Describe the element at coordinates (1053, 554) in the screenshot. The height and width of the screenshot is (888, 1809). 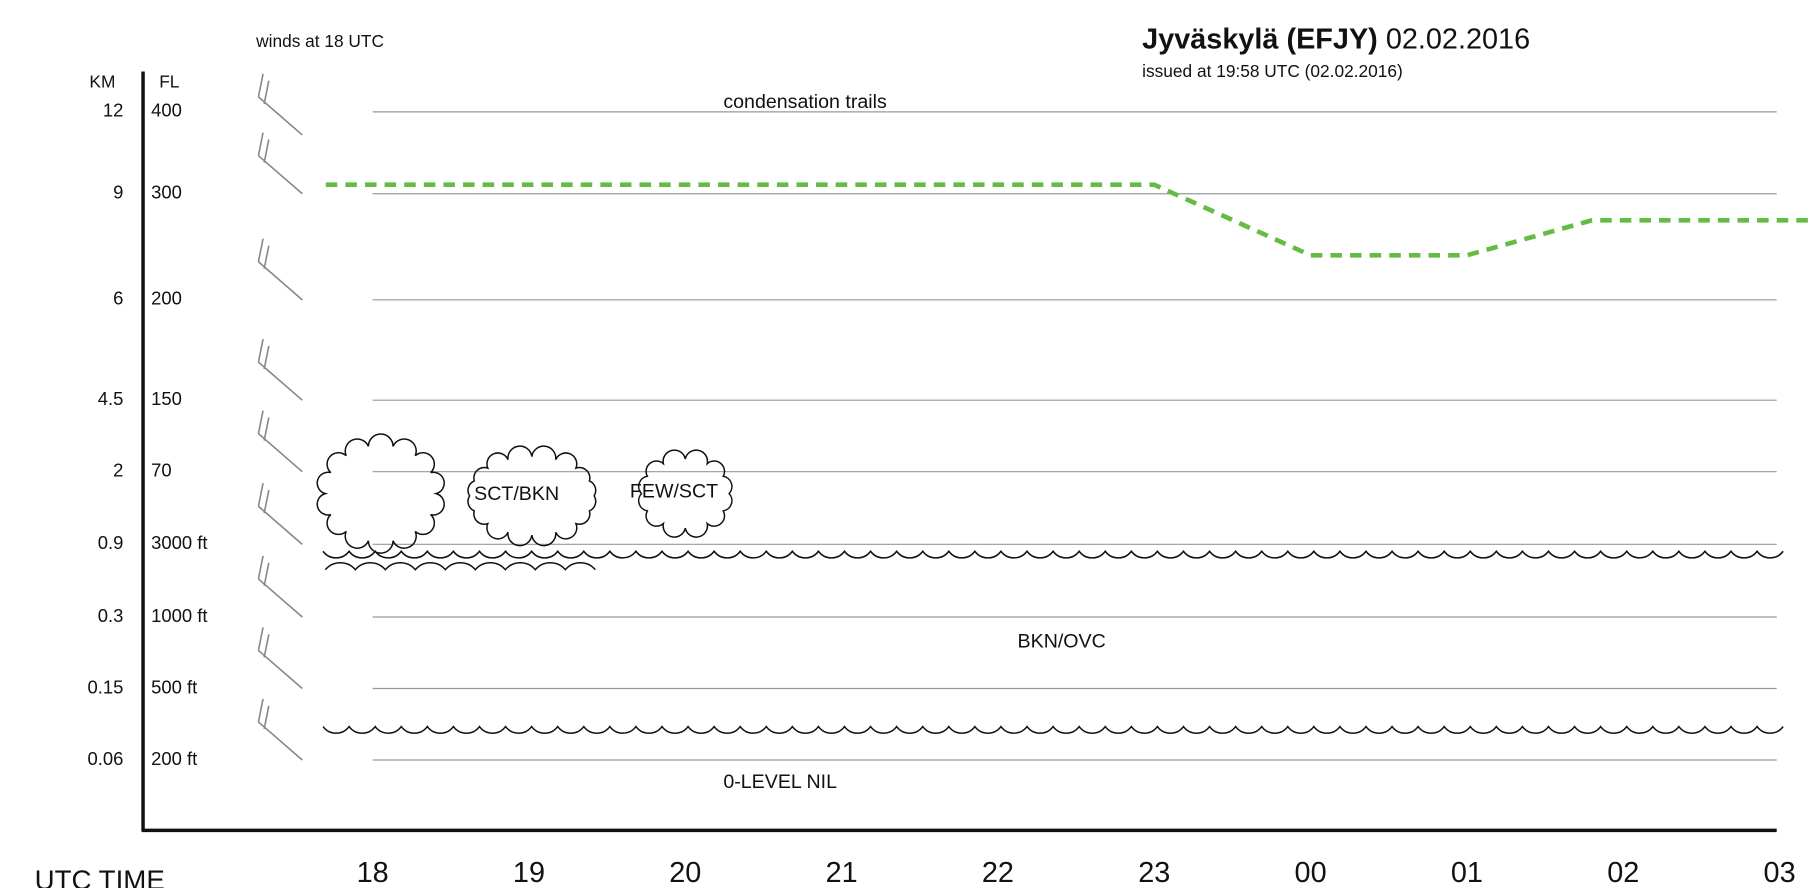
I see `cloud-layer-top` at that location.